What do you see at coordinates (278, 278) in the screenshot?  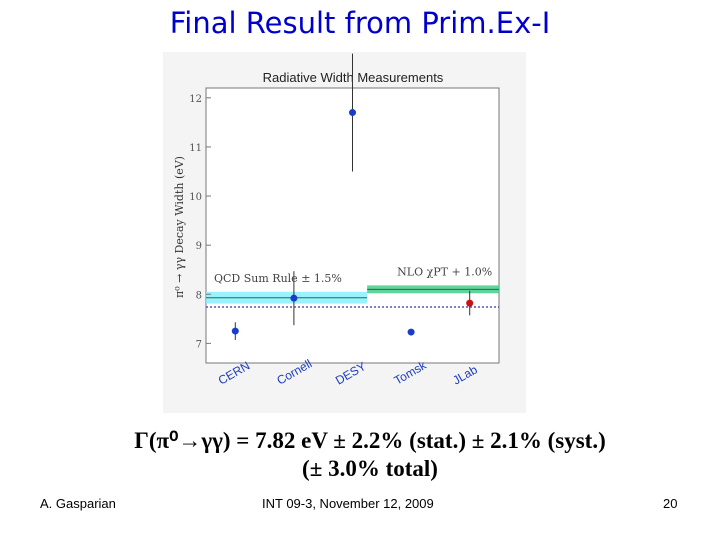 I see `theory-band-label-0: QCD Sum Rule ± 1.5%` at bounding box center [278, 278].